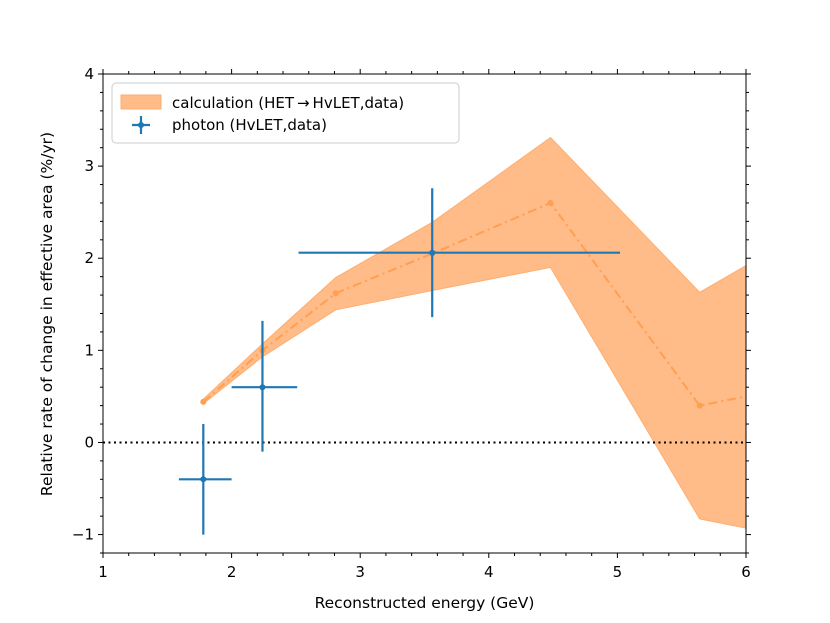 The image size is (830, 623). What do you see at coordinates (249, 125) in the screenshot?
I see `legend-label-photon: photon (HvLET,data)` at bounding box center [249, 125].